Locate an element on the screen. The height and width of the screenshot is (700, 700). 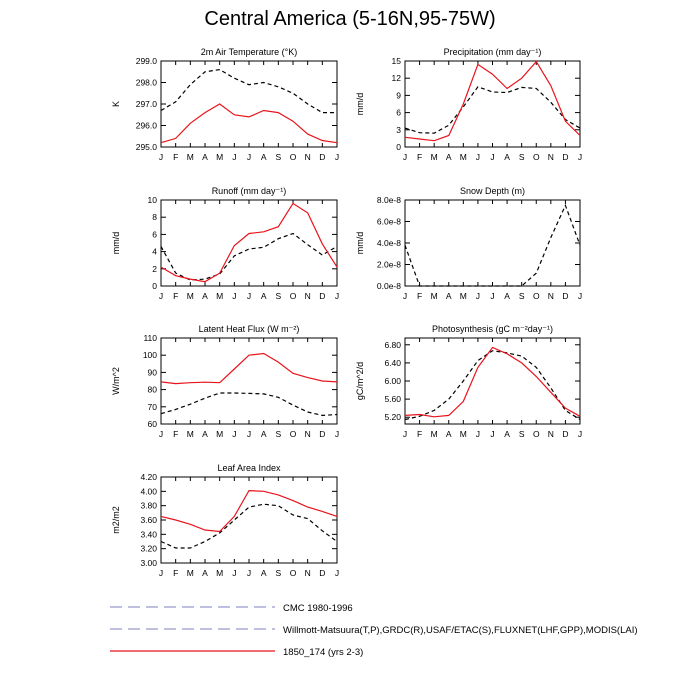
y-axis-label: W/m^2 is located at coordinates (116, 381).